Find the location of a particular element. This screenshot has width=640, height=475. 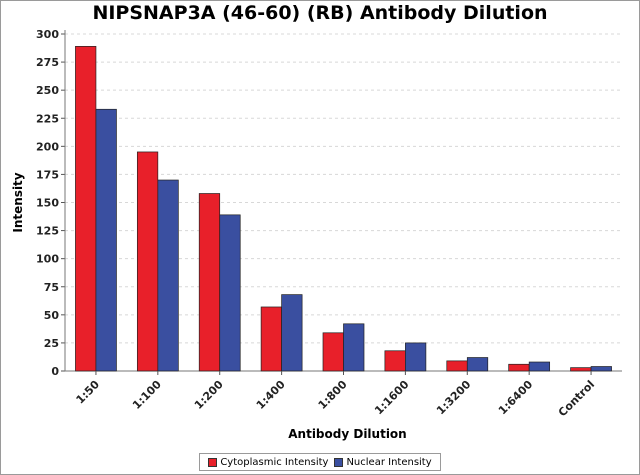

y-tick-label-225: 225 is located at coordinates (47, 118).